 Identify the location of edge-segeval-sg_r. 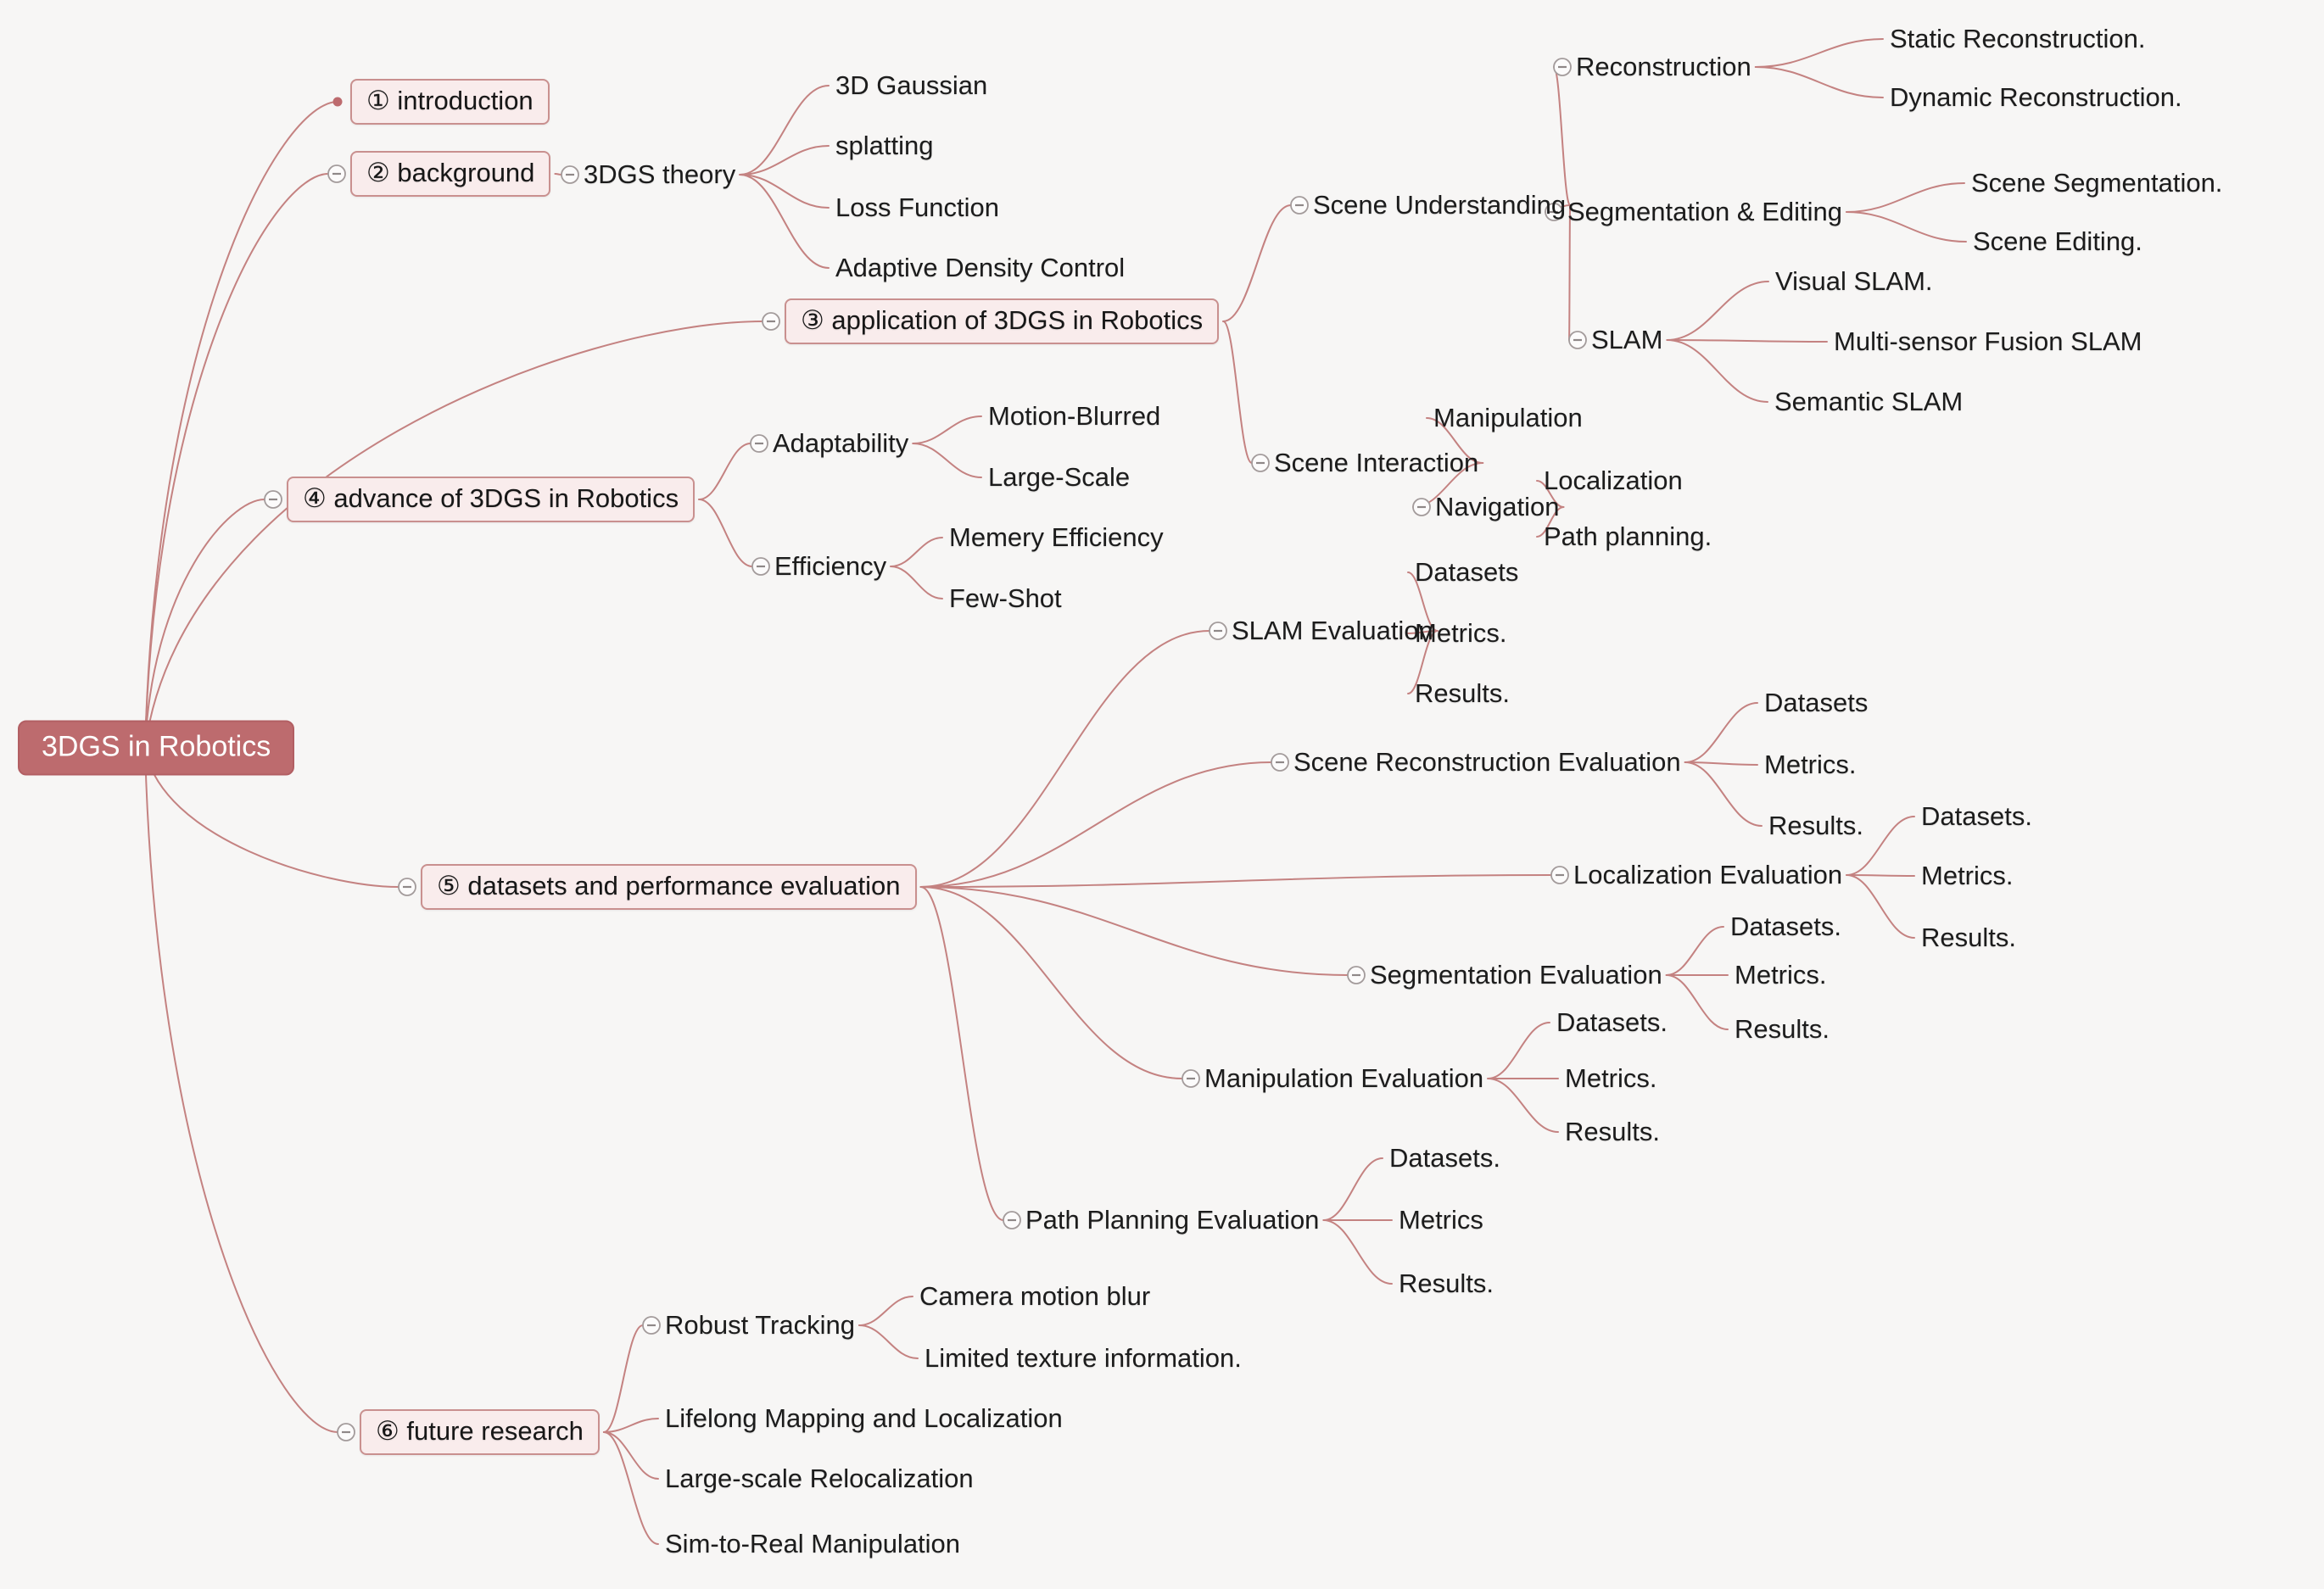
(1697, 1002).